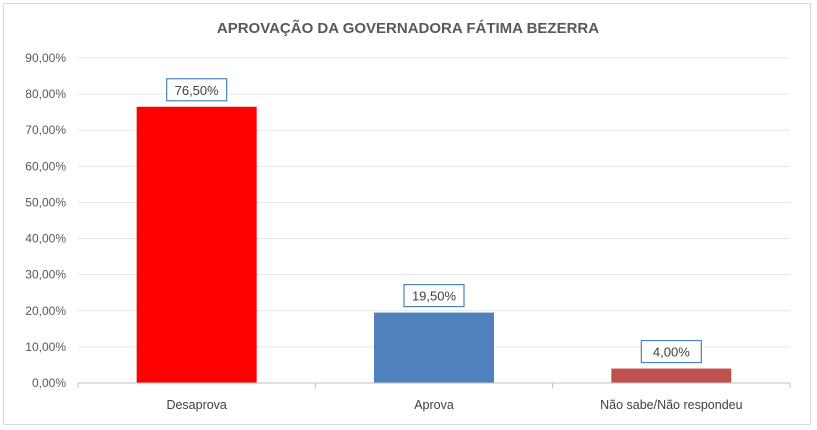 This screenshot has width=817, height=430. I want to click on y-tick-label: 90,00%, so click(45, 58).